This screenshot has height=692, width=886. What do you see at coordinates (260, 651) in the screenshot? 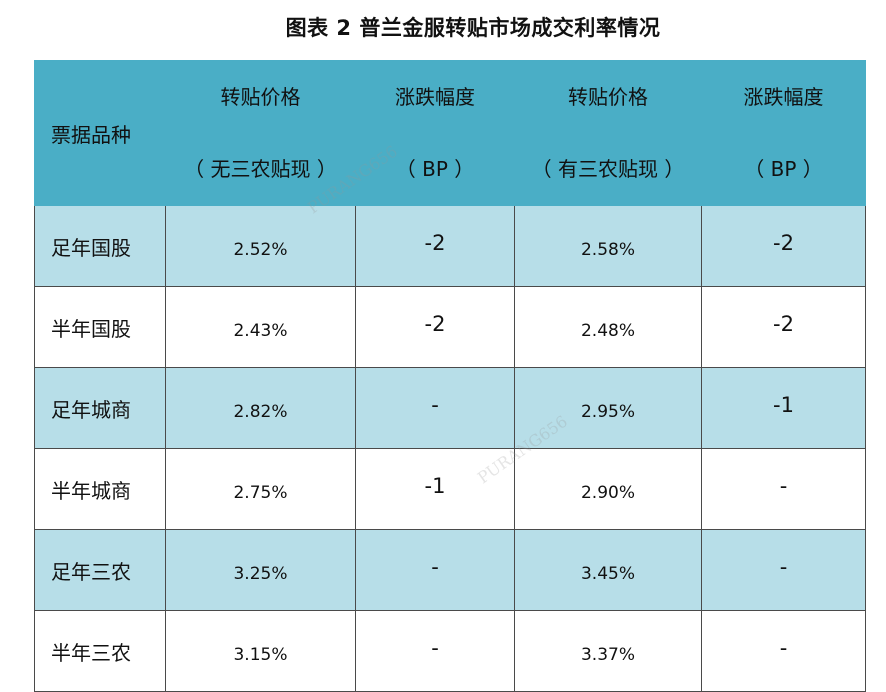
I see `price-no-sannong-cell: 3.15%` at bounding box center [260, 651].